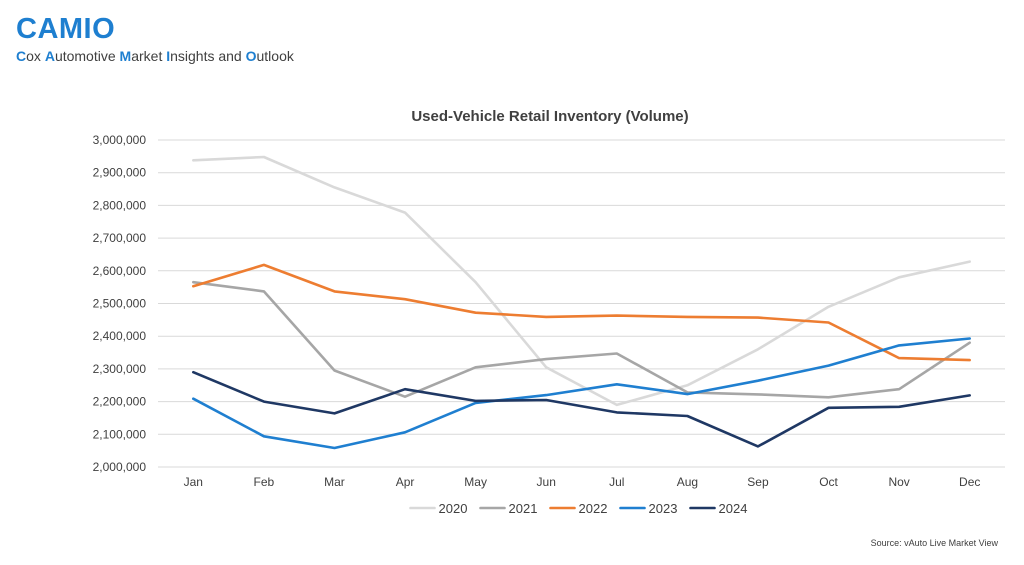 Image resolution: width=1024 pixels, height=565 pixels. What do you see at coordinates (120, 205) in the screenshot?
I see `y-tick-label: 2,800,000` at bounding box center [120, 205].